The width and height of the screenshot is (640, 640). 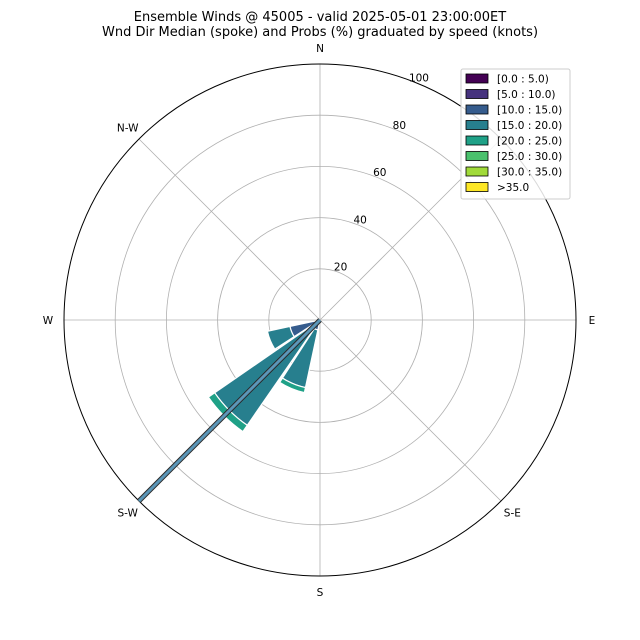 What do you see at coordinates (512, 513) in the screenshot?
I see `direction-label: S-E` at bounding box center [512, 513].